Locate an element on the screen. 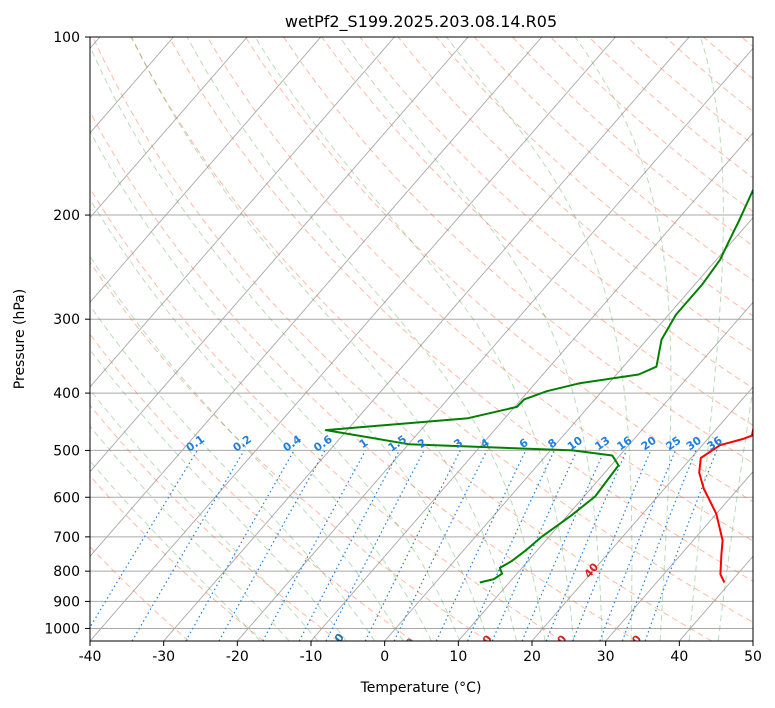  y-tick-label: 200 is located at coordinates (66, 216).